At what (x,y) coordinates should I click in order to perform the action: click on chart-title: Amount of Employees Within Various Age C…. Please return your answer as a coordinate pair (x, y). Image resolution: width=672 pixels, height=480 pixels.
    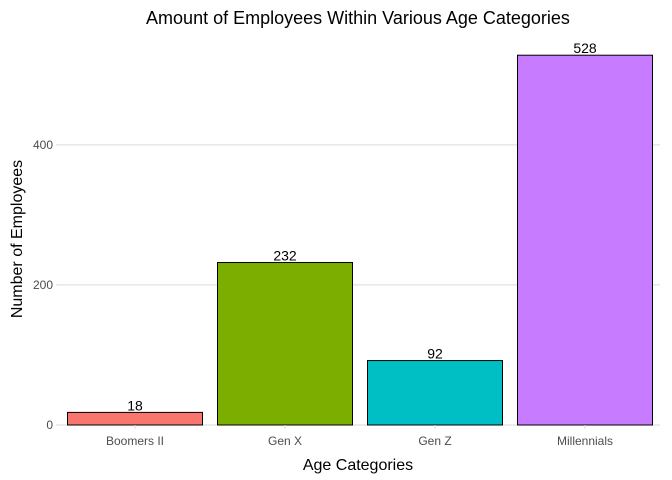
    Looking at the image, I should click on (358, 18).